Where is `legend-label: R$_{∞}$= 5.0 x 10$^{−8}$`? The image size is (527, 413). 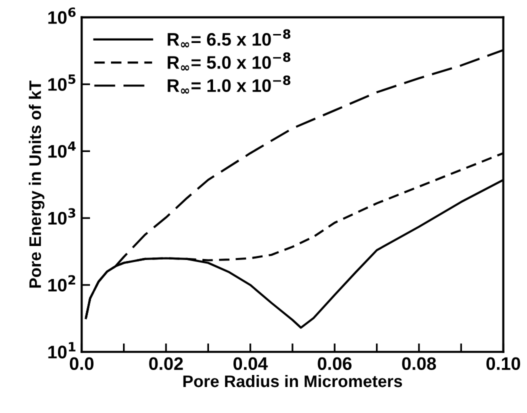
legend-label: R$_{∞}$= 5.0 x 10$^{−8}$ is located at coordinates (229, 61).